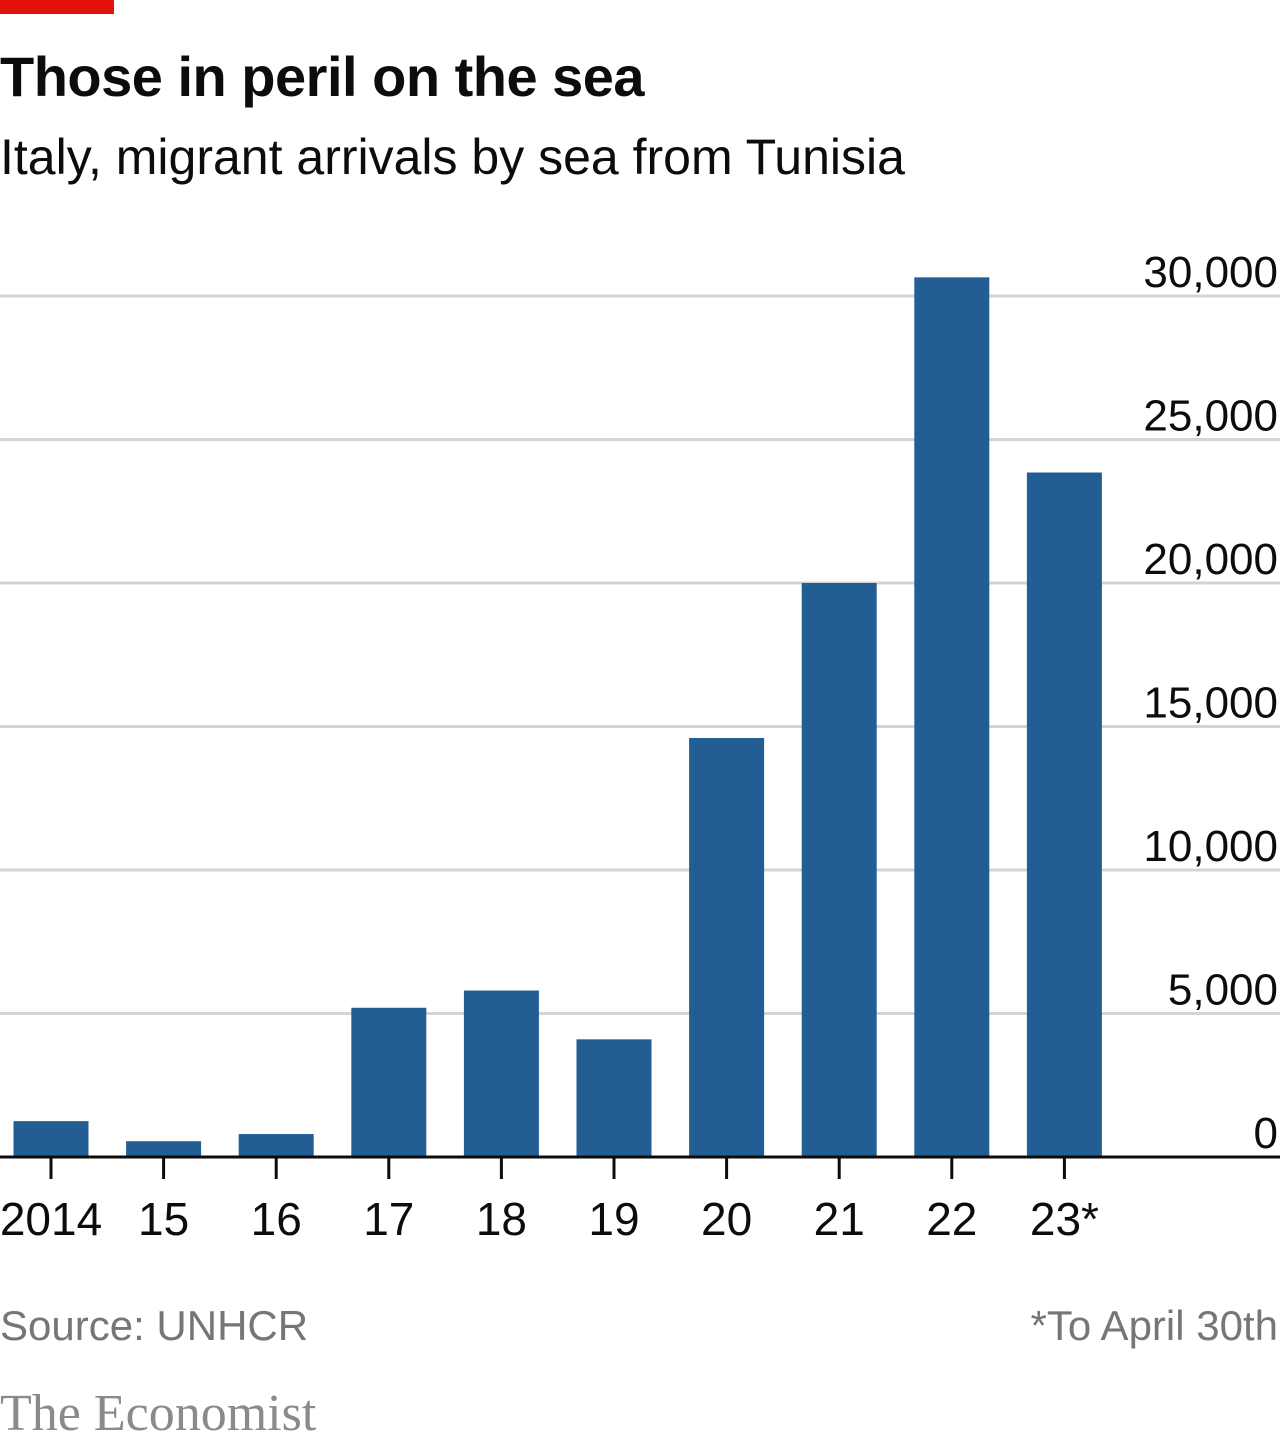 This screenshot has width=1280, height=1451. What do you see at coordinates (1210, 272) in the screenshot?
I see `y-tick-label: 30,000` at bounding box center [1210, 272].